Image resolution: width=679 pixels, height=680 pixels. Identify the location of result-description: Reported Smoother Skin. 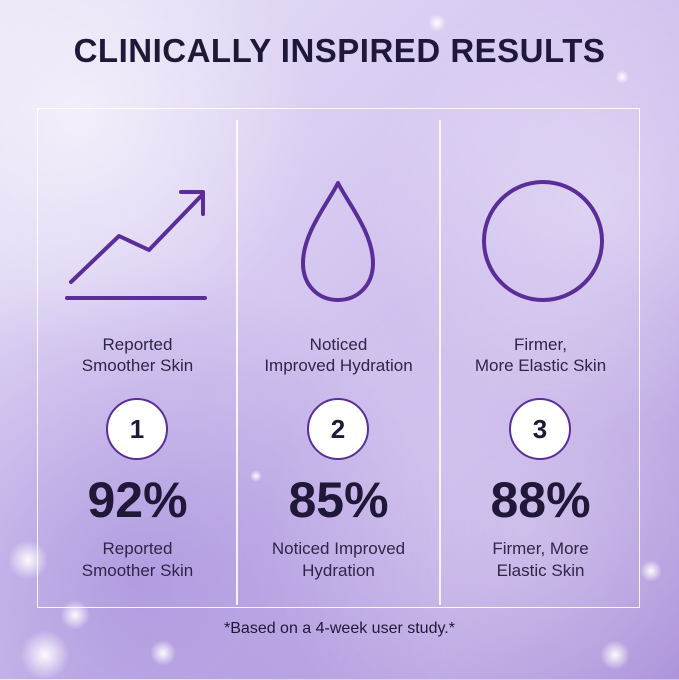
(137, 560).